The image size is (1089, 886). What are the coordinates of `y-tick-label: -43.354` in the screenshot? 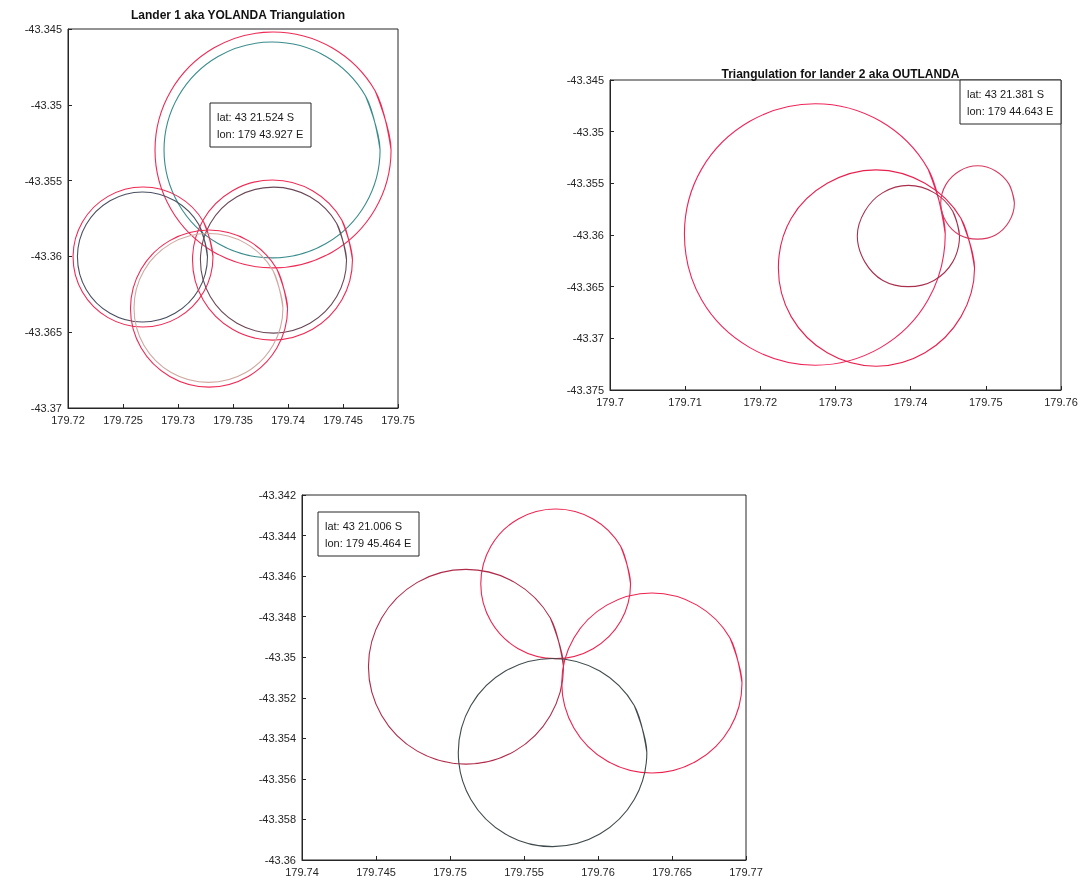 It's located at (277, 738).